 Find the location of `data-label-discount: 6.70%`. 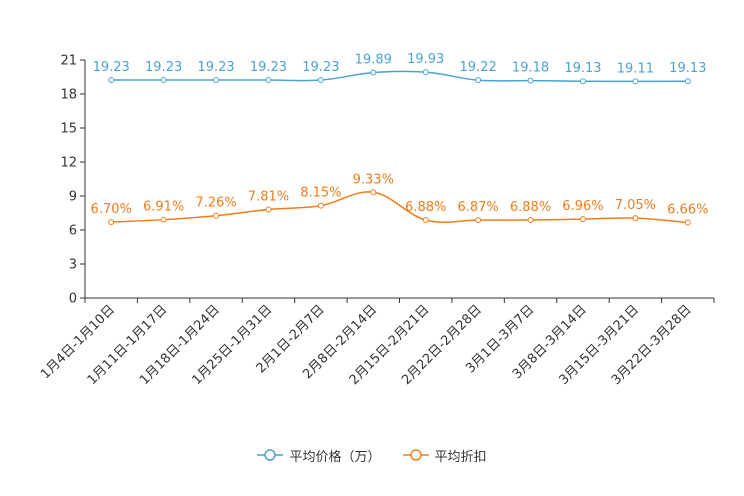

data-label-discount: 6.70% is located at coordinates (111, 209).